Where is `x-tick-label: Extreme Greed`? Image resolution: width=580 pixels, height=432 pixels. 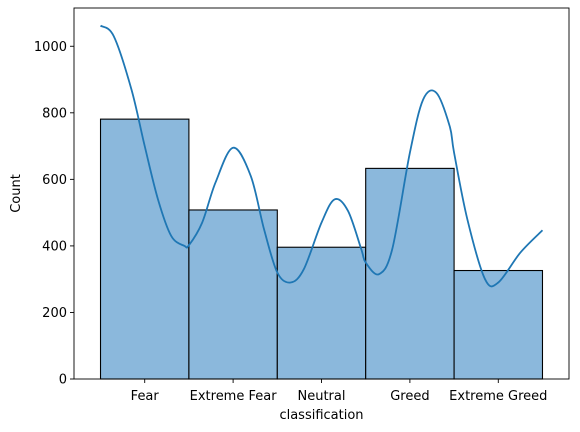
x-tick-label: Extreme Greed is located at coordinates (498, 396).